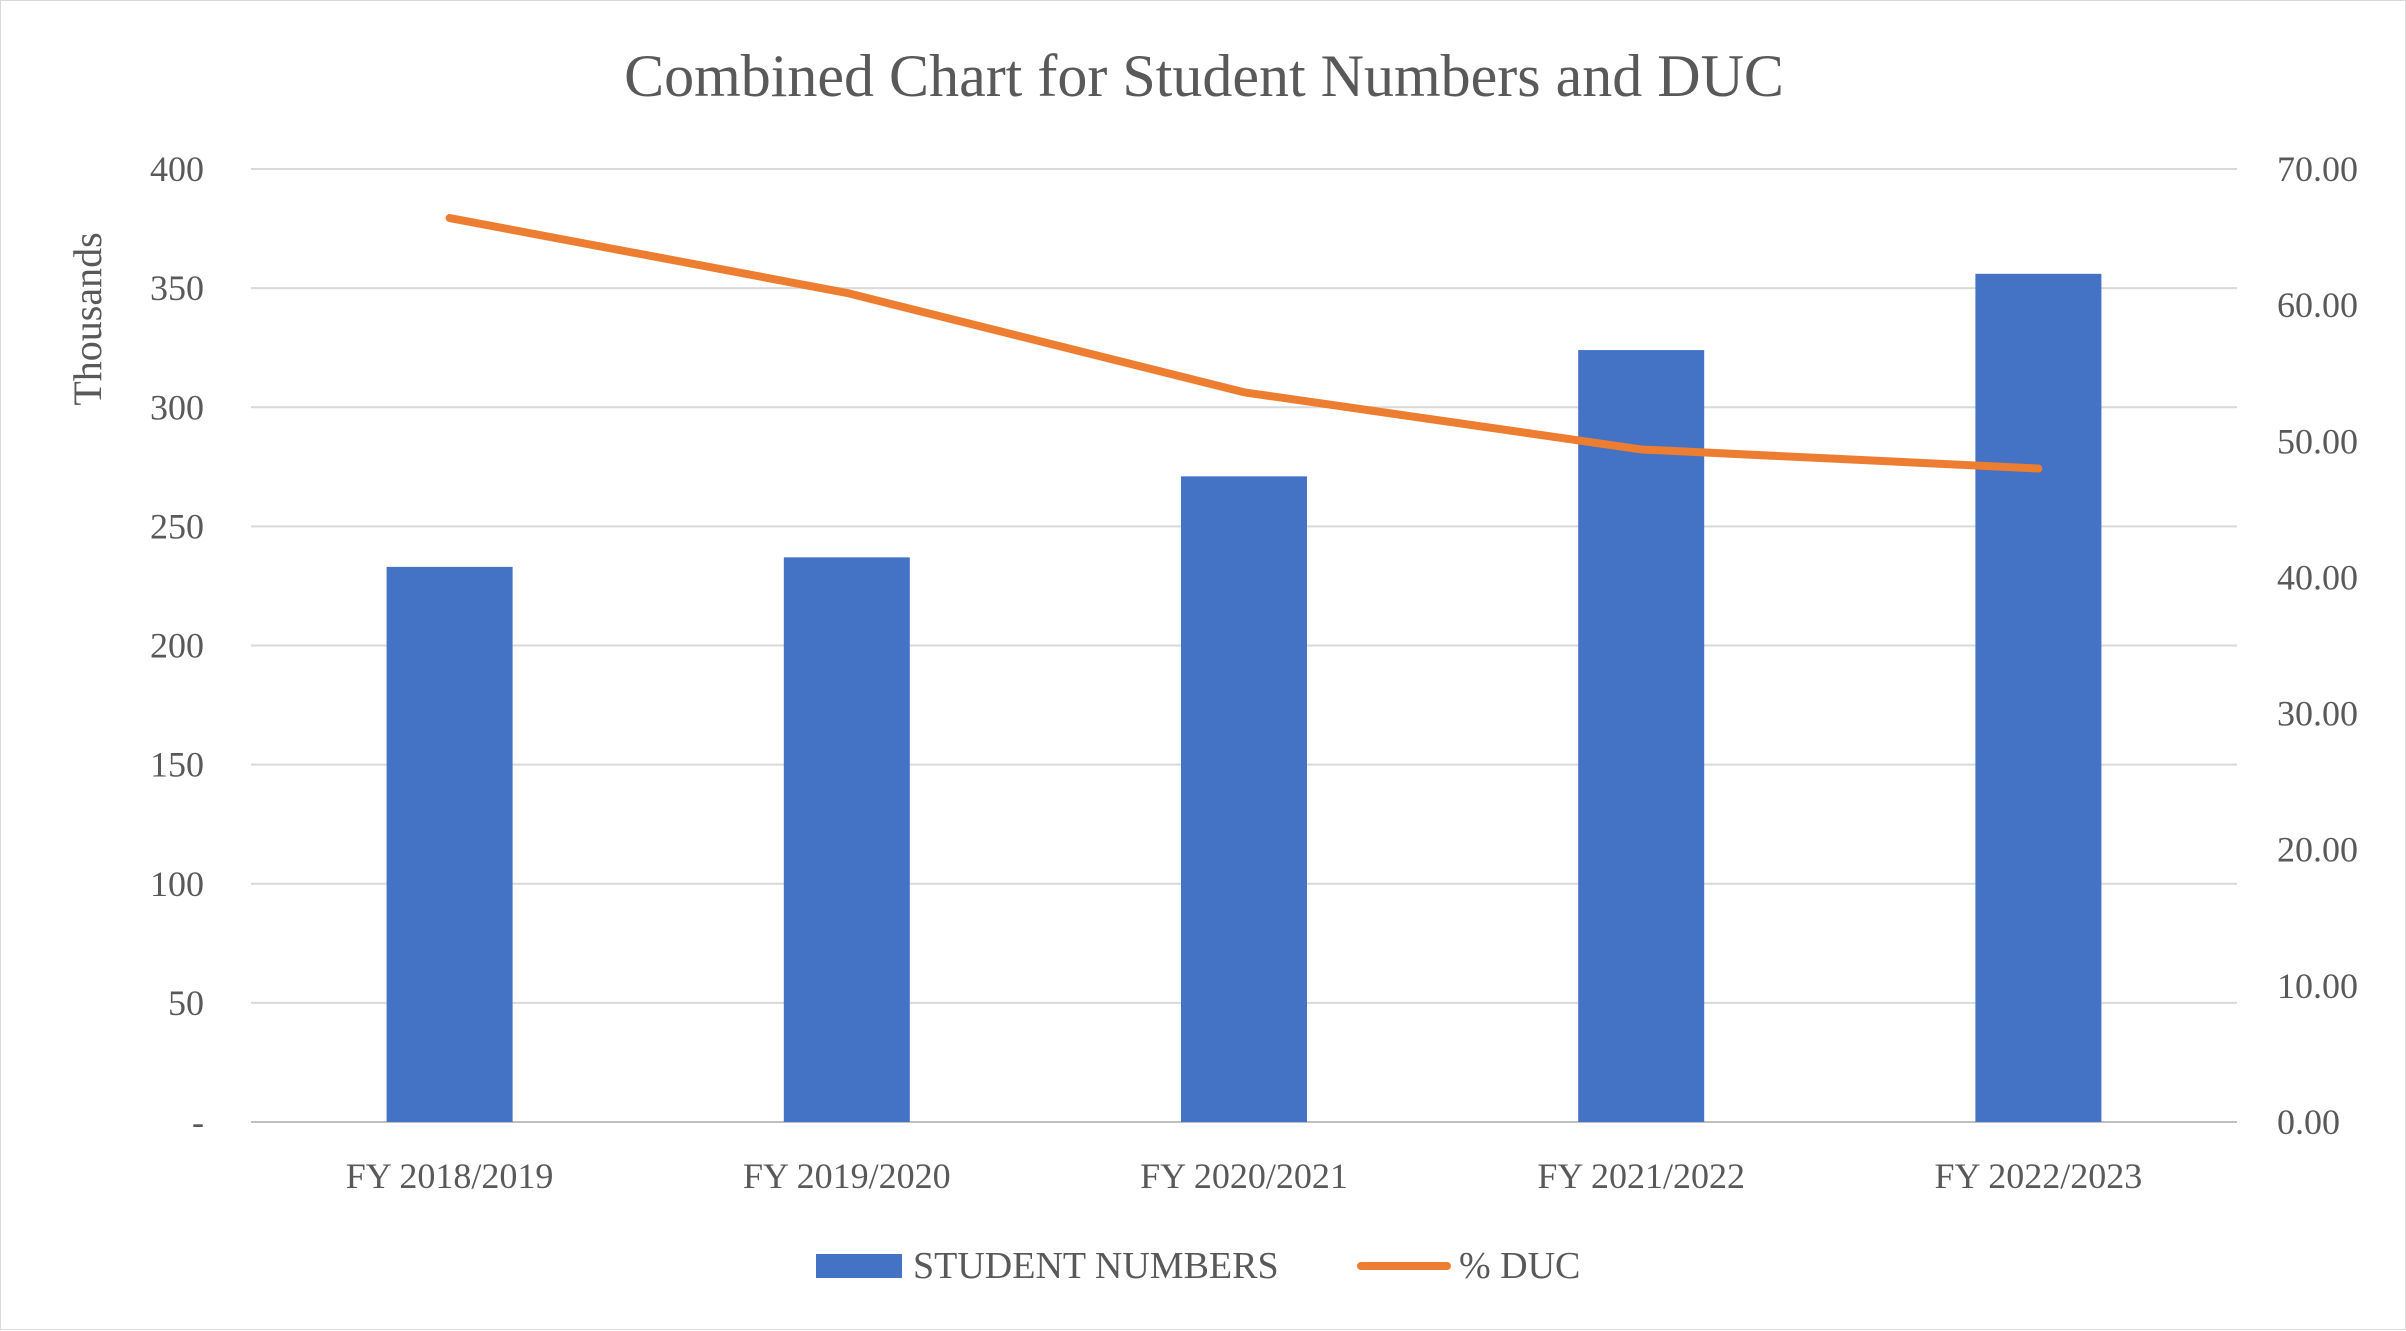 This screenshot has height=1331, width=2406. Describe the element at coordinates (1096, 1266) in the screenshot. I see `legend-label-student-numbers: STUDENT NUMBERS` at that location.